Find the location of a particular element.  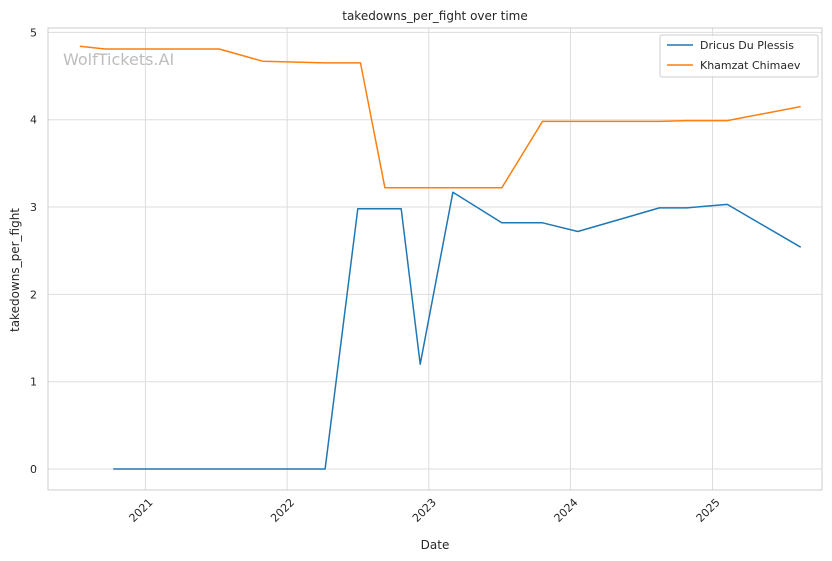

legend-label-dricus: Dricus Du Plessis is located at coordinates (747, 45).